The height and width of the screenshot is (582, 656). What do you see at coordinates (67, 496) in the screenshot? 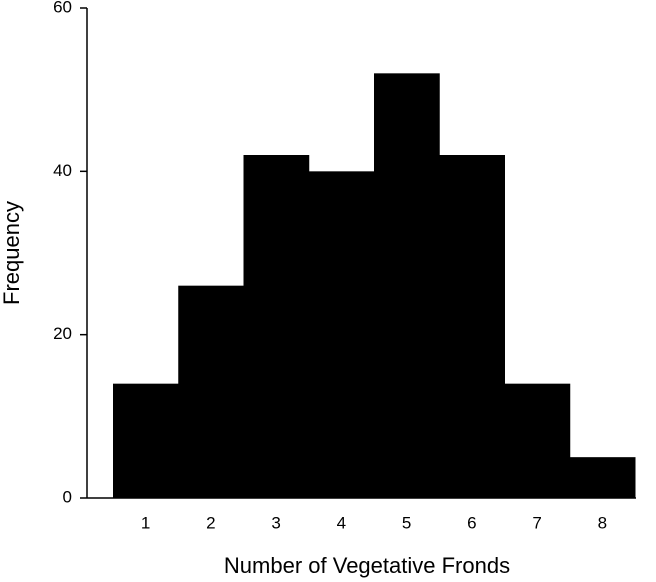
I see `y-tick-label: 0` at bounding box center [67, 496].